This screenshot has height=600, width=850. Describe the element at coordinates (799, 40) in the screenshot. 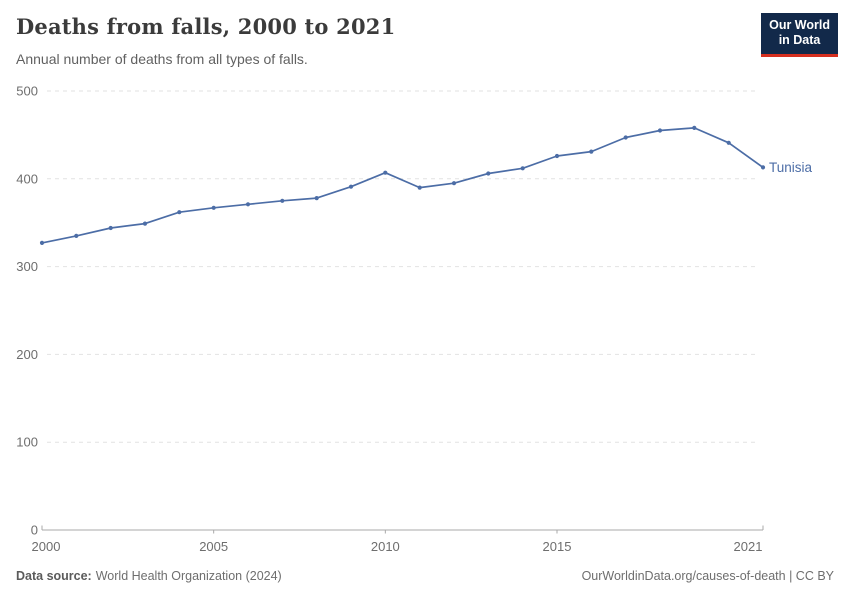

I see `owid-logo-line2: in Data` at that location.